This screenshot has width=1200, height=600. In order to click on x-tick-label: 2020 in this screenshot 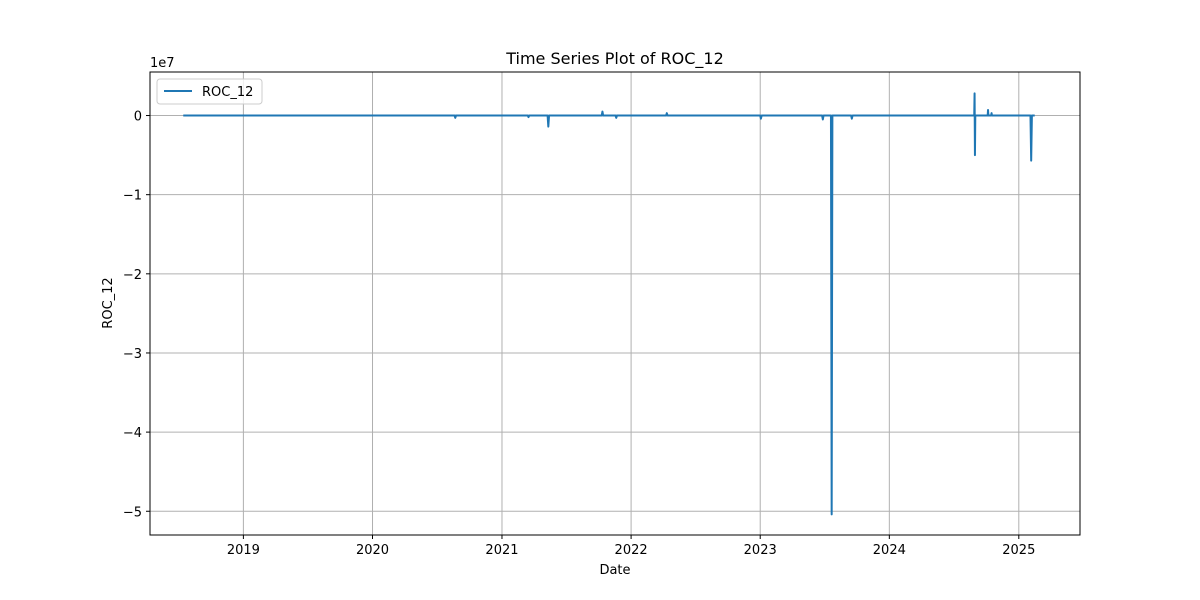, I will do `click(372, 550)`.